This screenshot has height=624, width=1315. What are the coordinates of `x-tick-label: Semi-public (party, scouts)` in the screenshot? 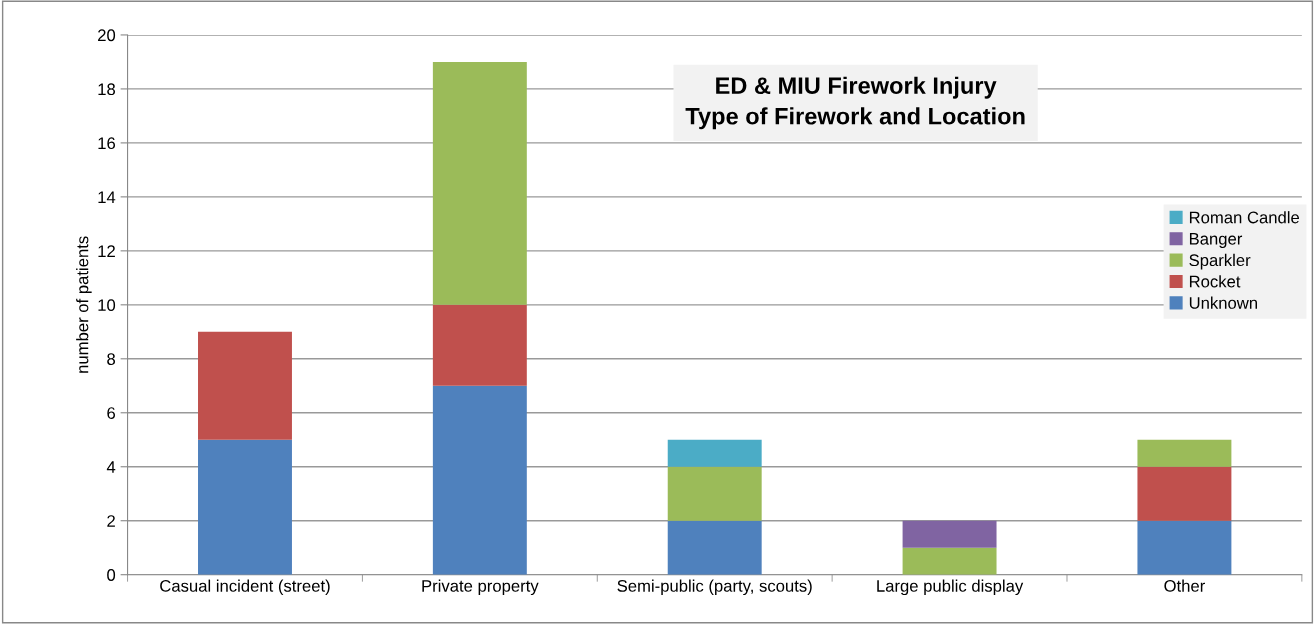 It's located at (714, 587).